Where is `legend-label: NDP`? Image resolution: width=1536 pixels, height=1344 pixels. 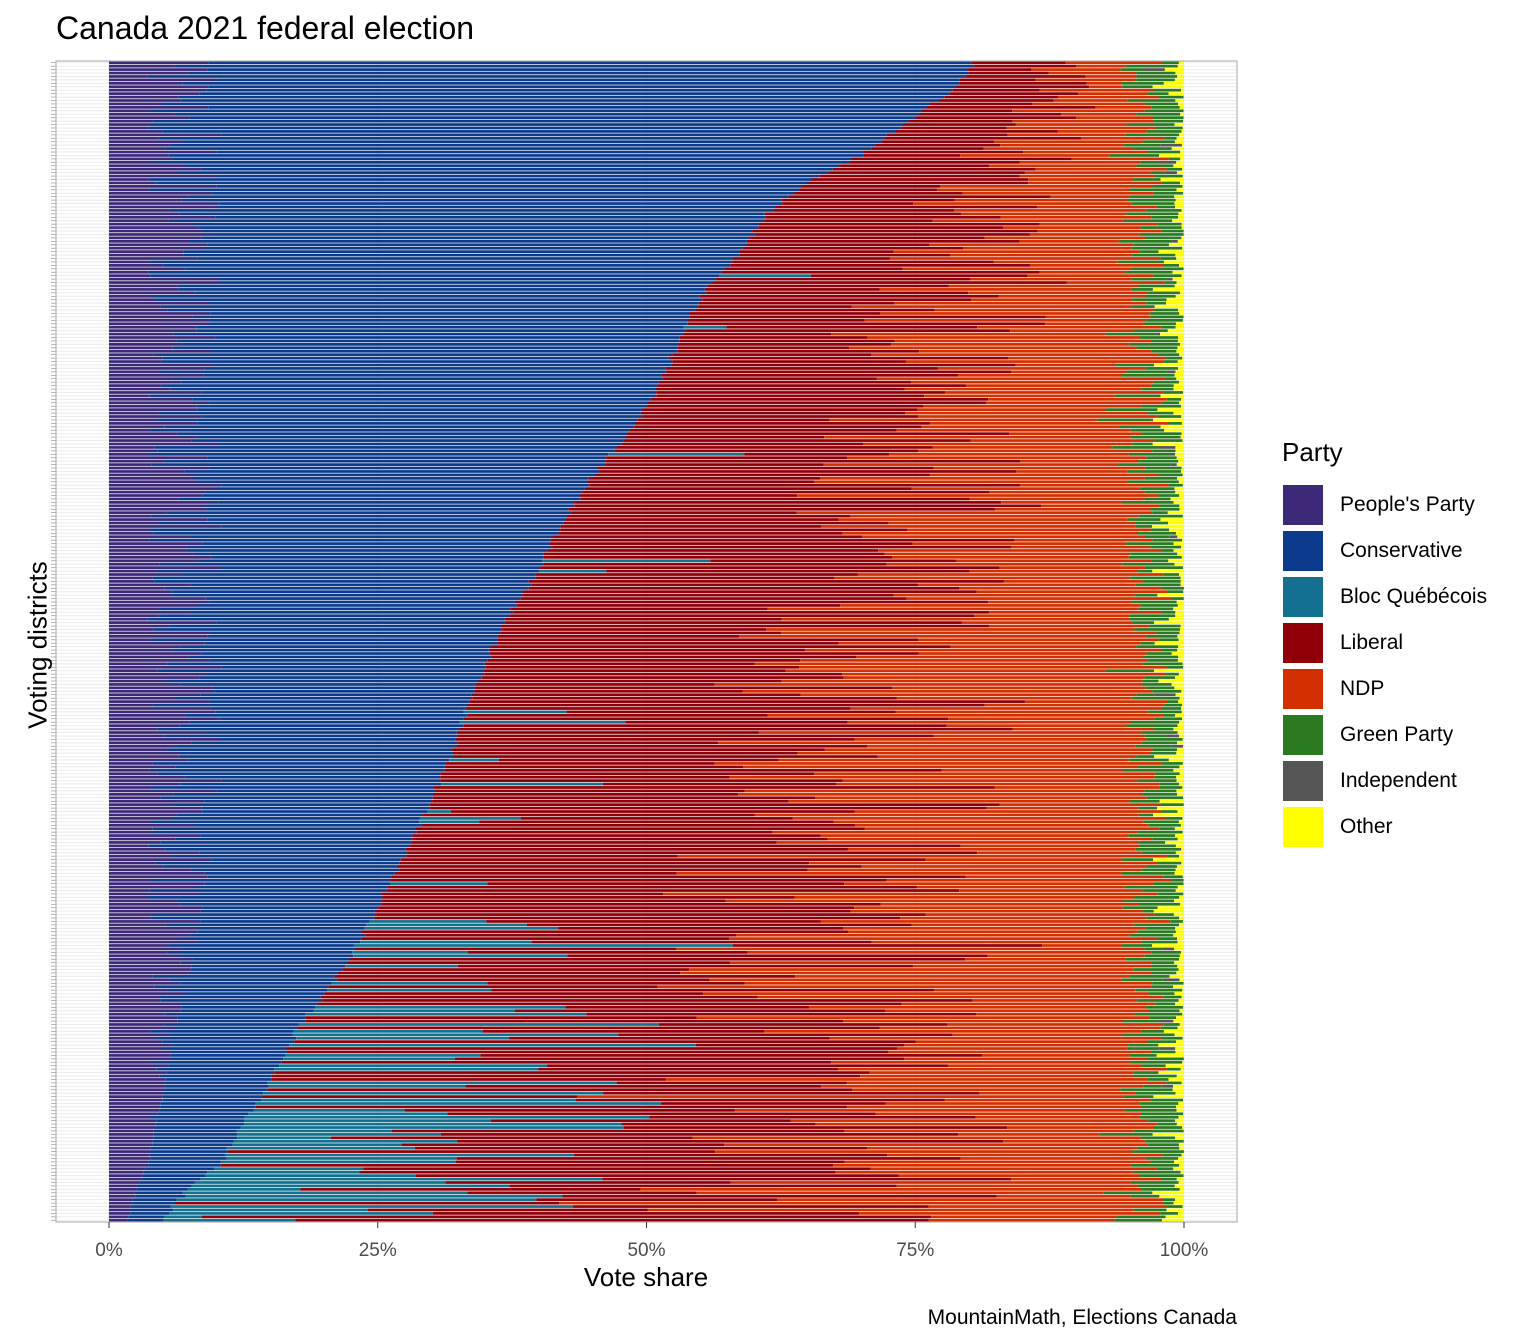
legend-label: NDP is located at coordinates (1362, 688).